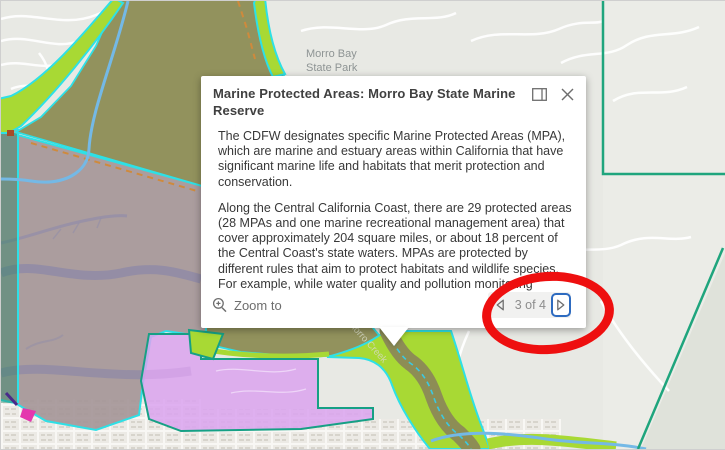 The image size is (725, 450). What do you see at coordinates (206, 344) in the screenshot?
I see `map-green-quad` at bounding box center [206, 344].